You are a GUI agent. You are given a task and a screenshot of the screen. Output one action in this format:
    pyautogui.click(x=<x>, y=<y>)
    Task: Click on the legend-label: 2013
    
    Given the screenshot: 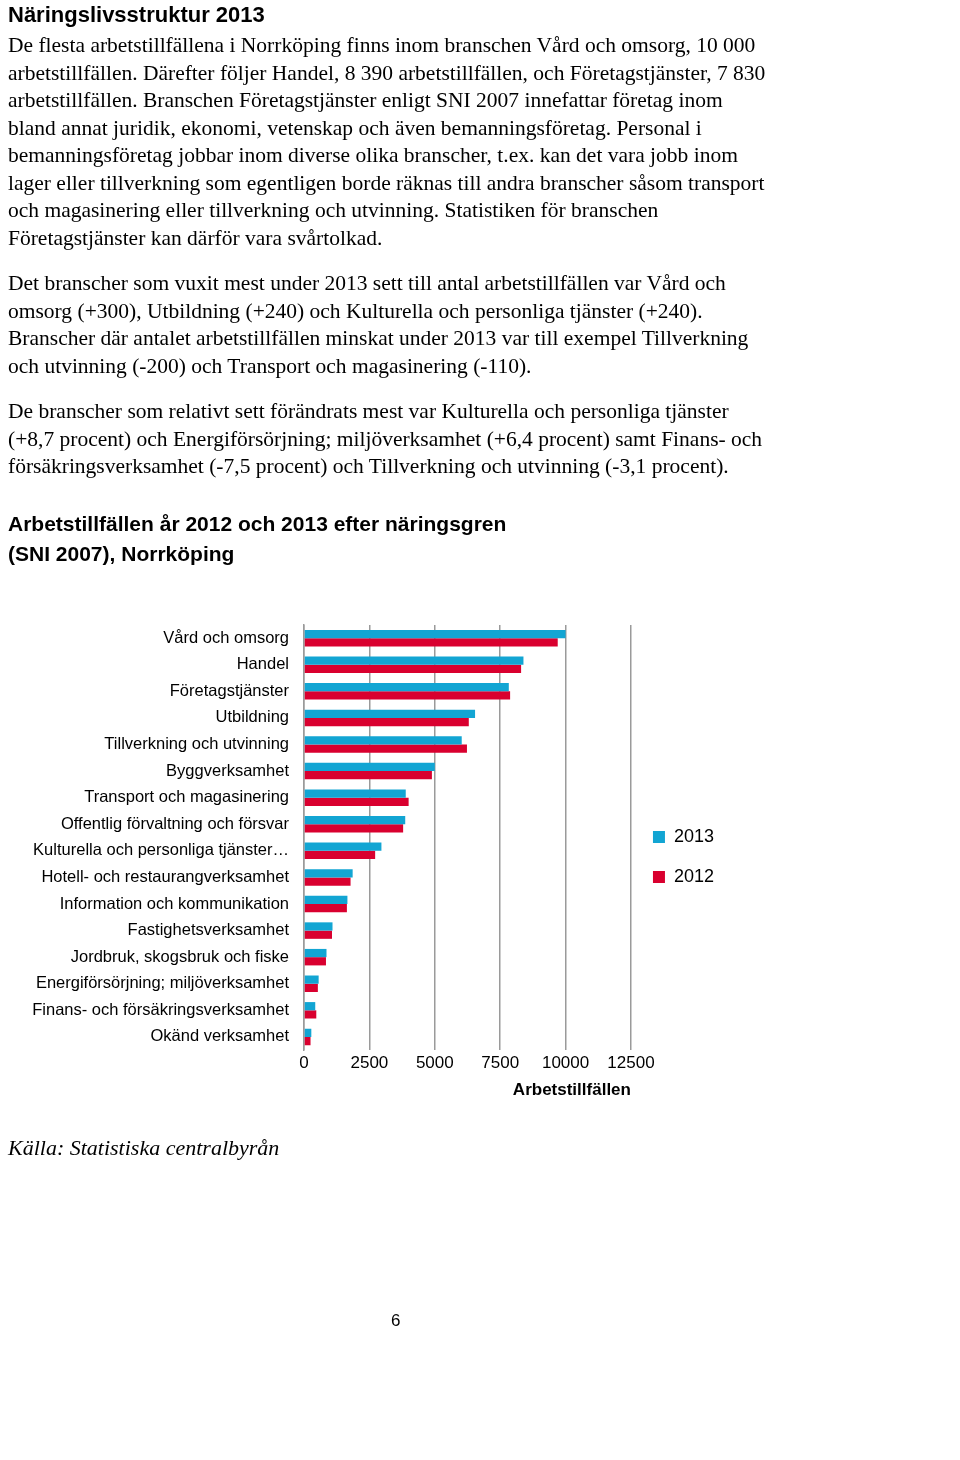 What is the action you would take?
    pyautogui.click(x=693, y=835)
    